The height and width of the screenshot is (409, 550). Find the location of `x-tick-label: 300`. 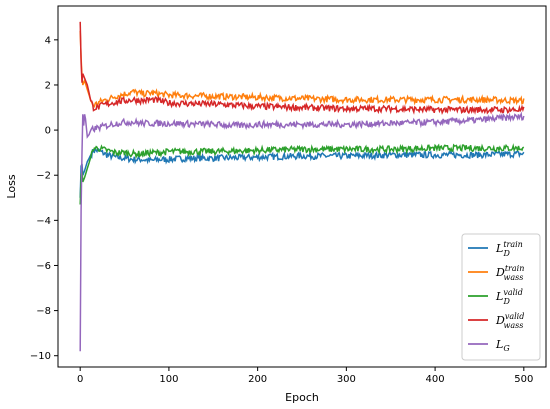

x-tick-label: 300 is located at coordinates (346, 379).